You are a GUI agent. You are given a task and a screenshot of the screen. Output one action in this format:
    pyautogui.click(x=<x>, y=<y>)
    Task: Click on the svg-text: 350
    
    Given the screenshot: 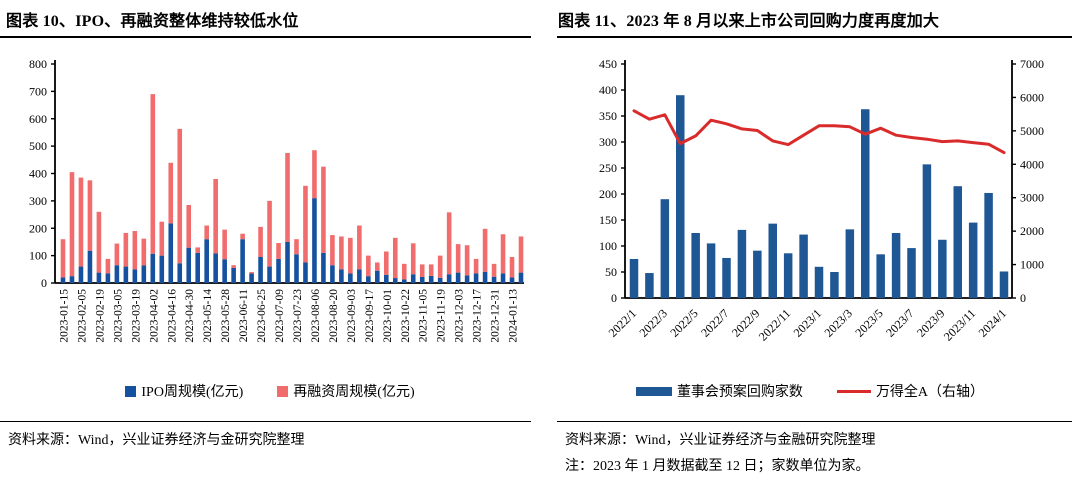 What is the action you would take?
    pyautogui.click(x=608, y=116)
    